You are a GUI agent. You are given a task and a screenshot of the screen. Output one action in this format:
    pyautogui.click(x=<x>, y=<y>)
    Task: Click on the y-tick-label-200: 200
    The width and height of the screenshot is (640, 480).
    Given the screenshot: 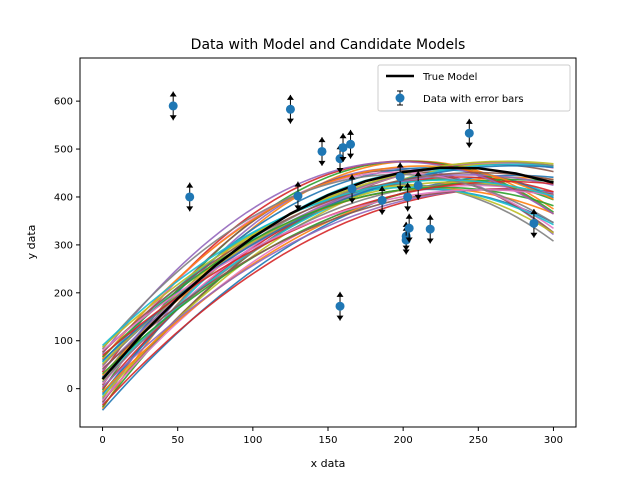 What is the action you would take?
    pyautogui.click(x=63, y=293)
    